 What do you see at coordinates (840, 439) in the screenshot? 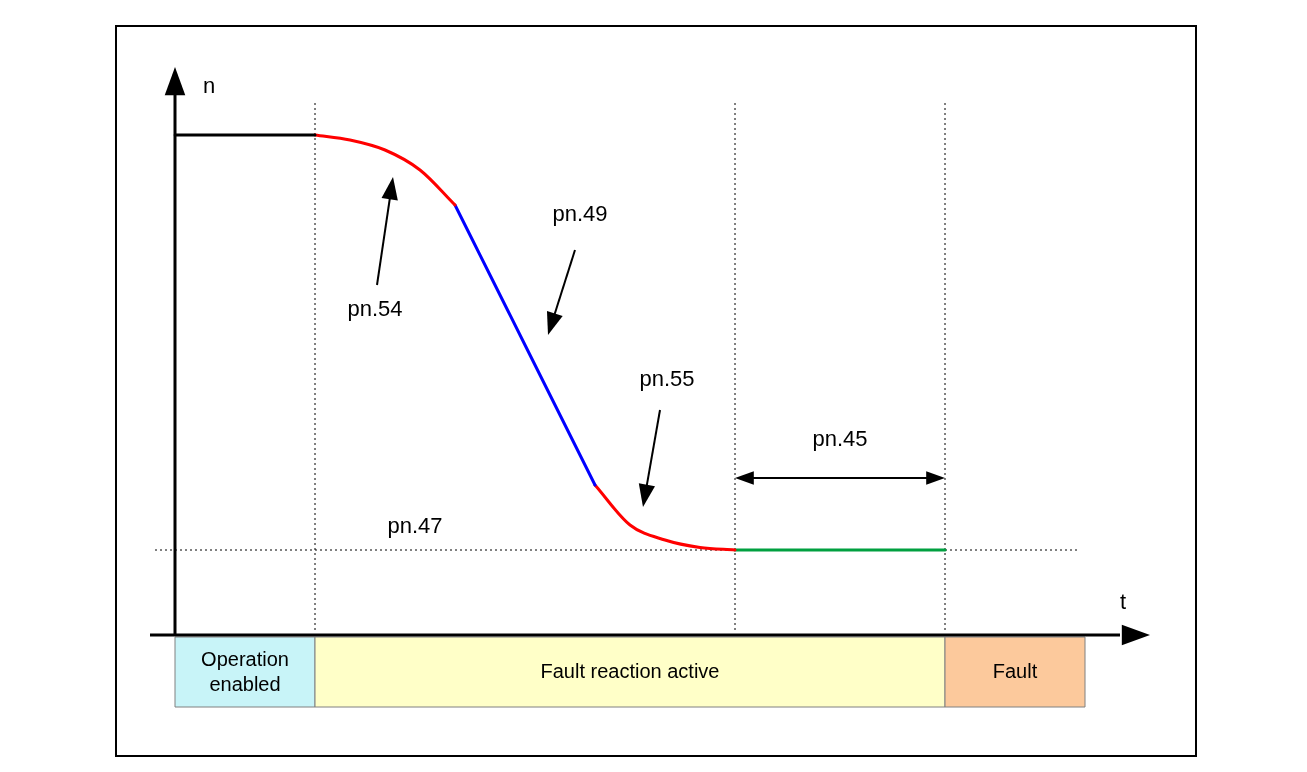
I see `annotation: pn.45` at bounding box center [840, 439].